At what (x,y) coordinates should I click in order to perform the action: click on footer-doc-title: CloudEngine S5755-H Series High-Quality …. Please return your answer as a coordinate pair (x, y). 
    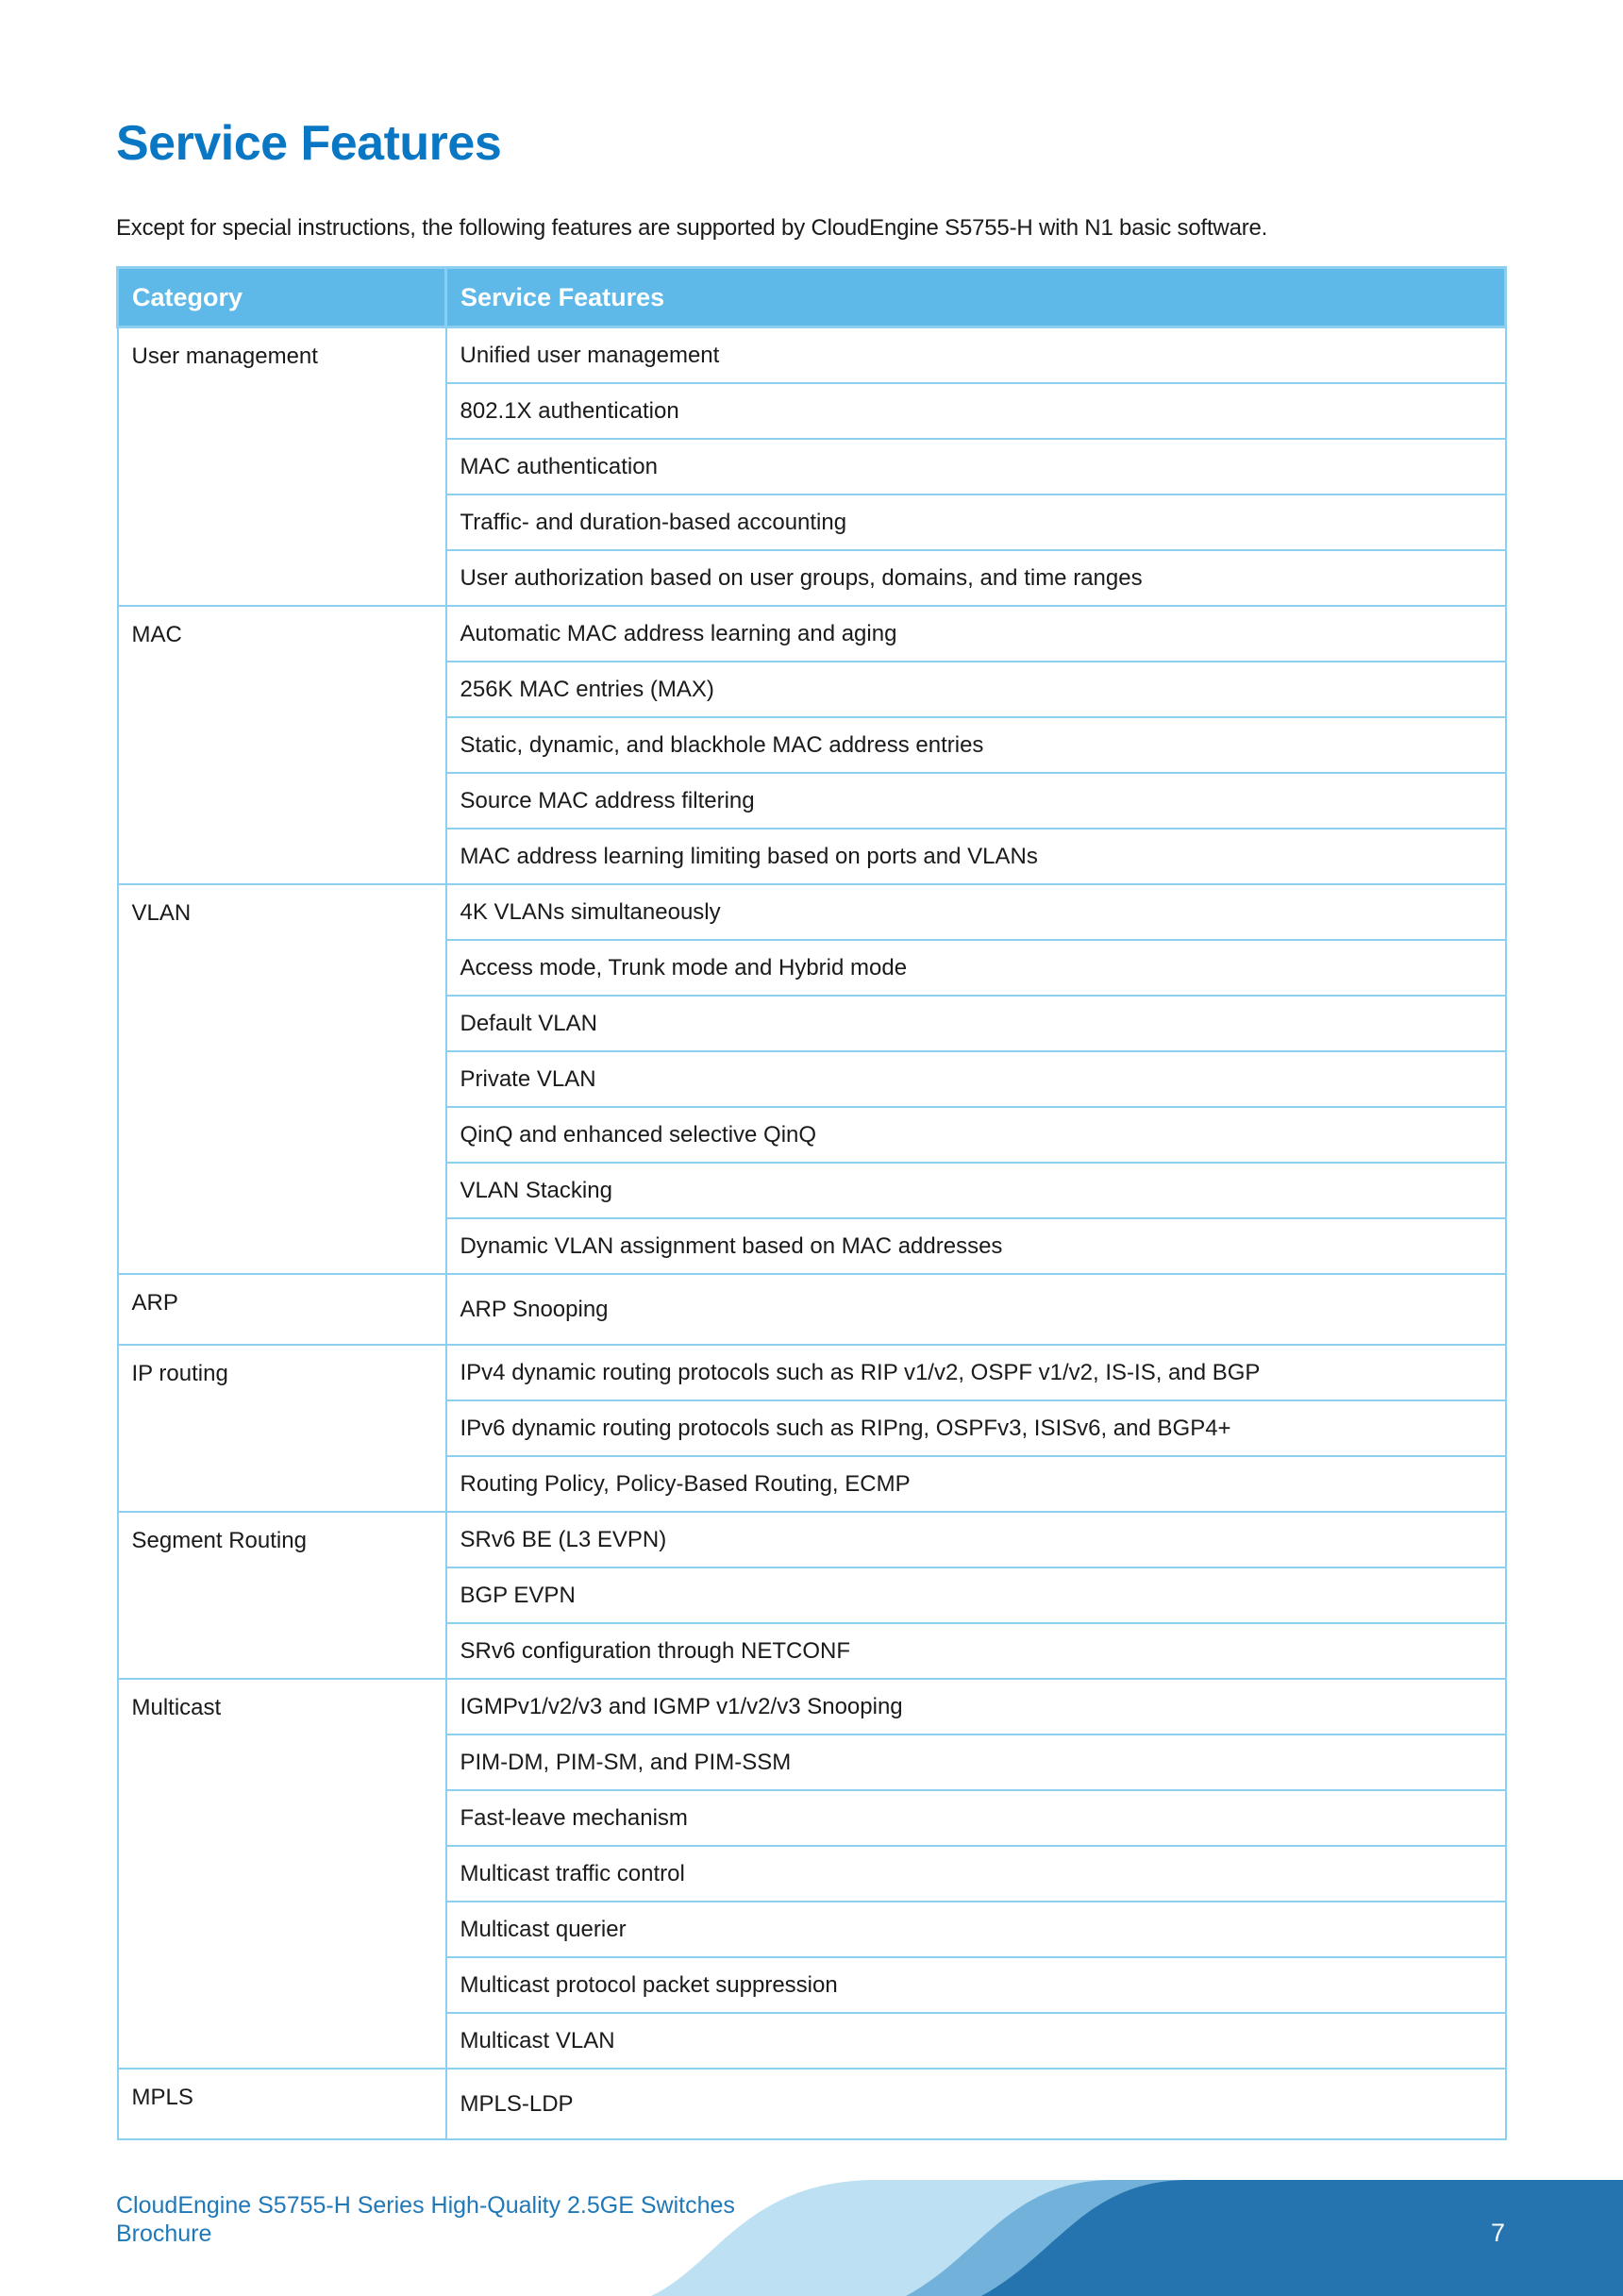
    Looking at the image, I should click on (425, 2219).